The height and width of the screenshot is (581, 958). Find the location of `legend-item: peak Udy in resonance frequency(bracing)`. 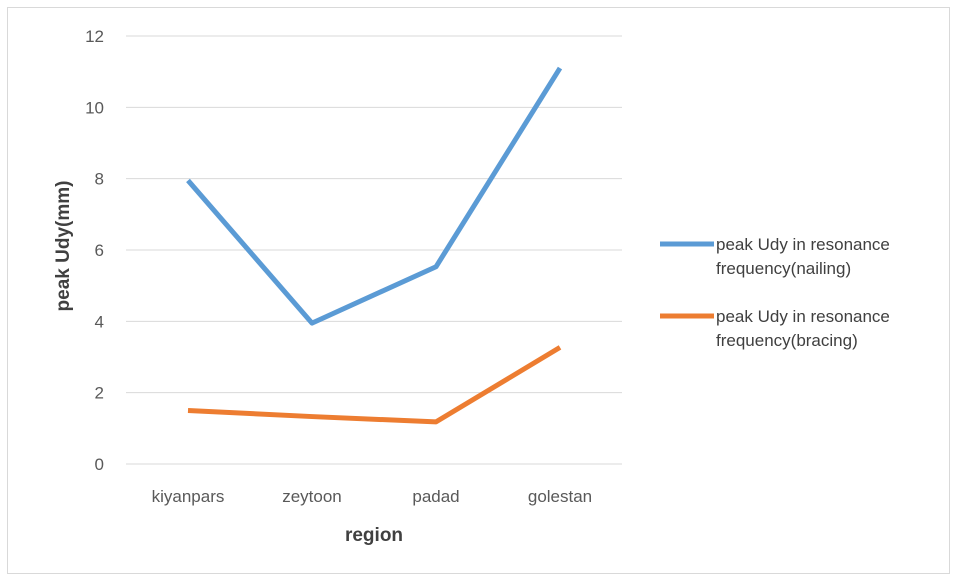

legend-item: peak Udy in resonance frequency(bracing) is located at coordinates (775, 328).